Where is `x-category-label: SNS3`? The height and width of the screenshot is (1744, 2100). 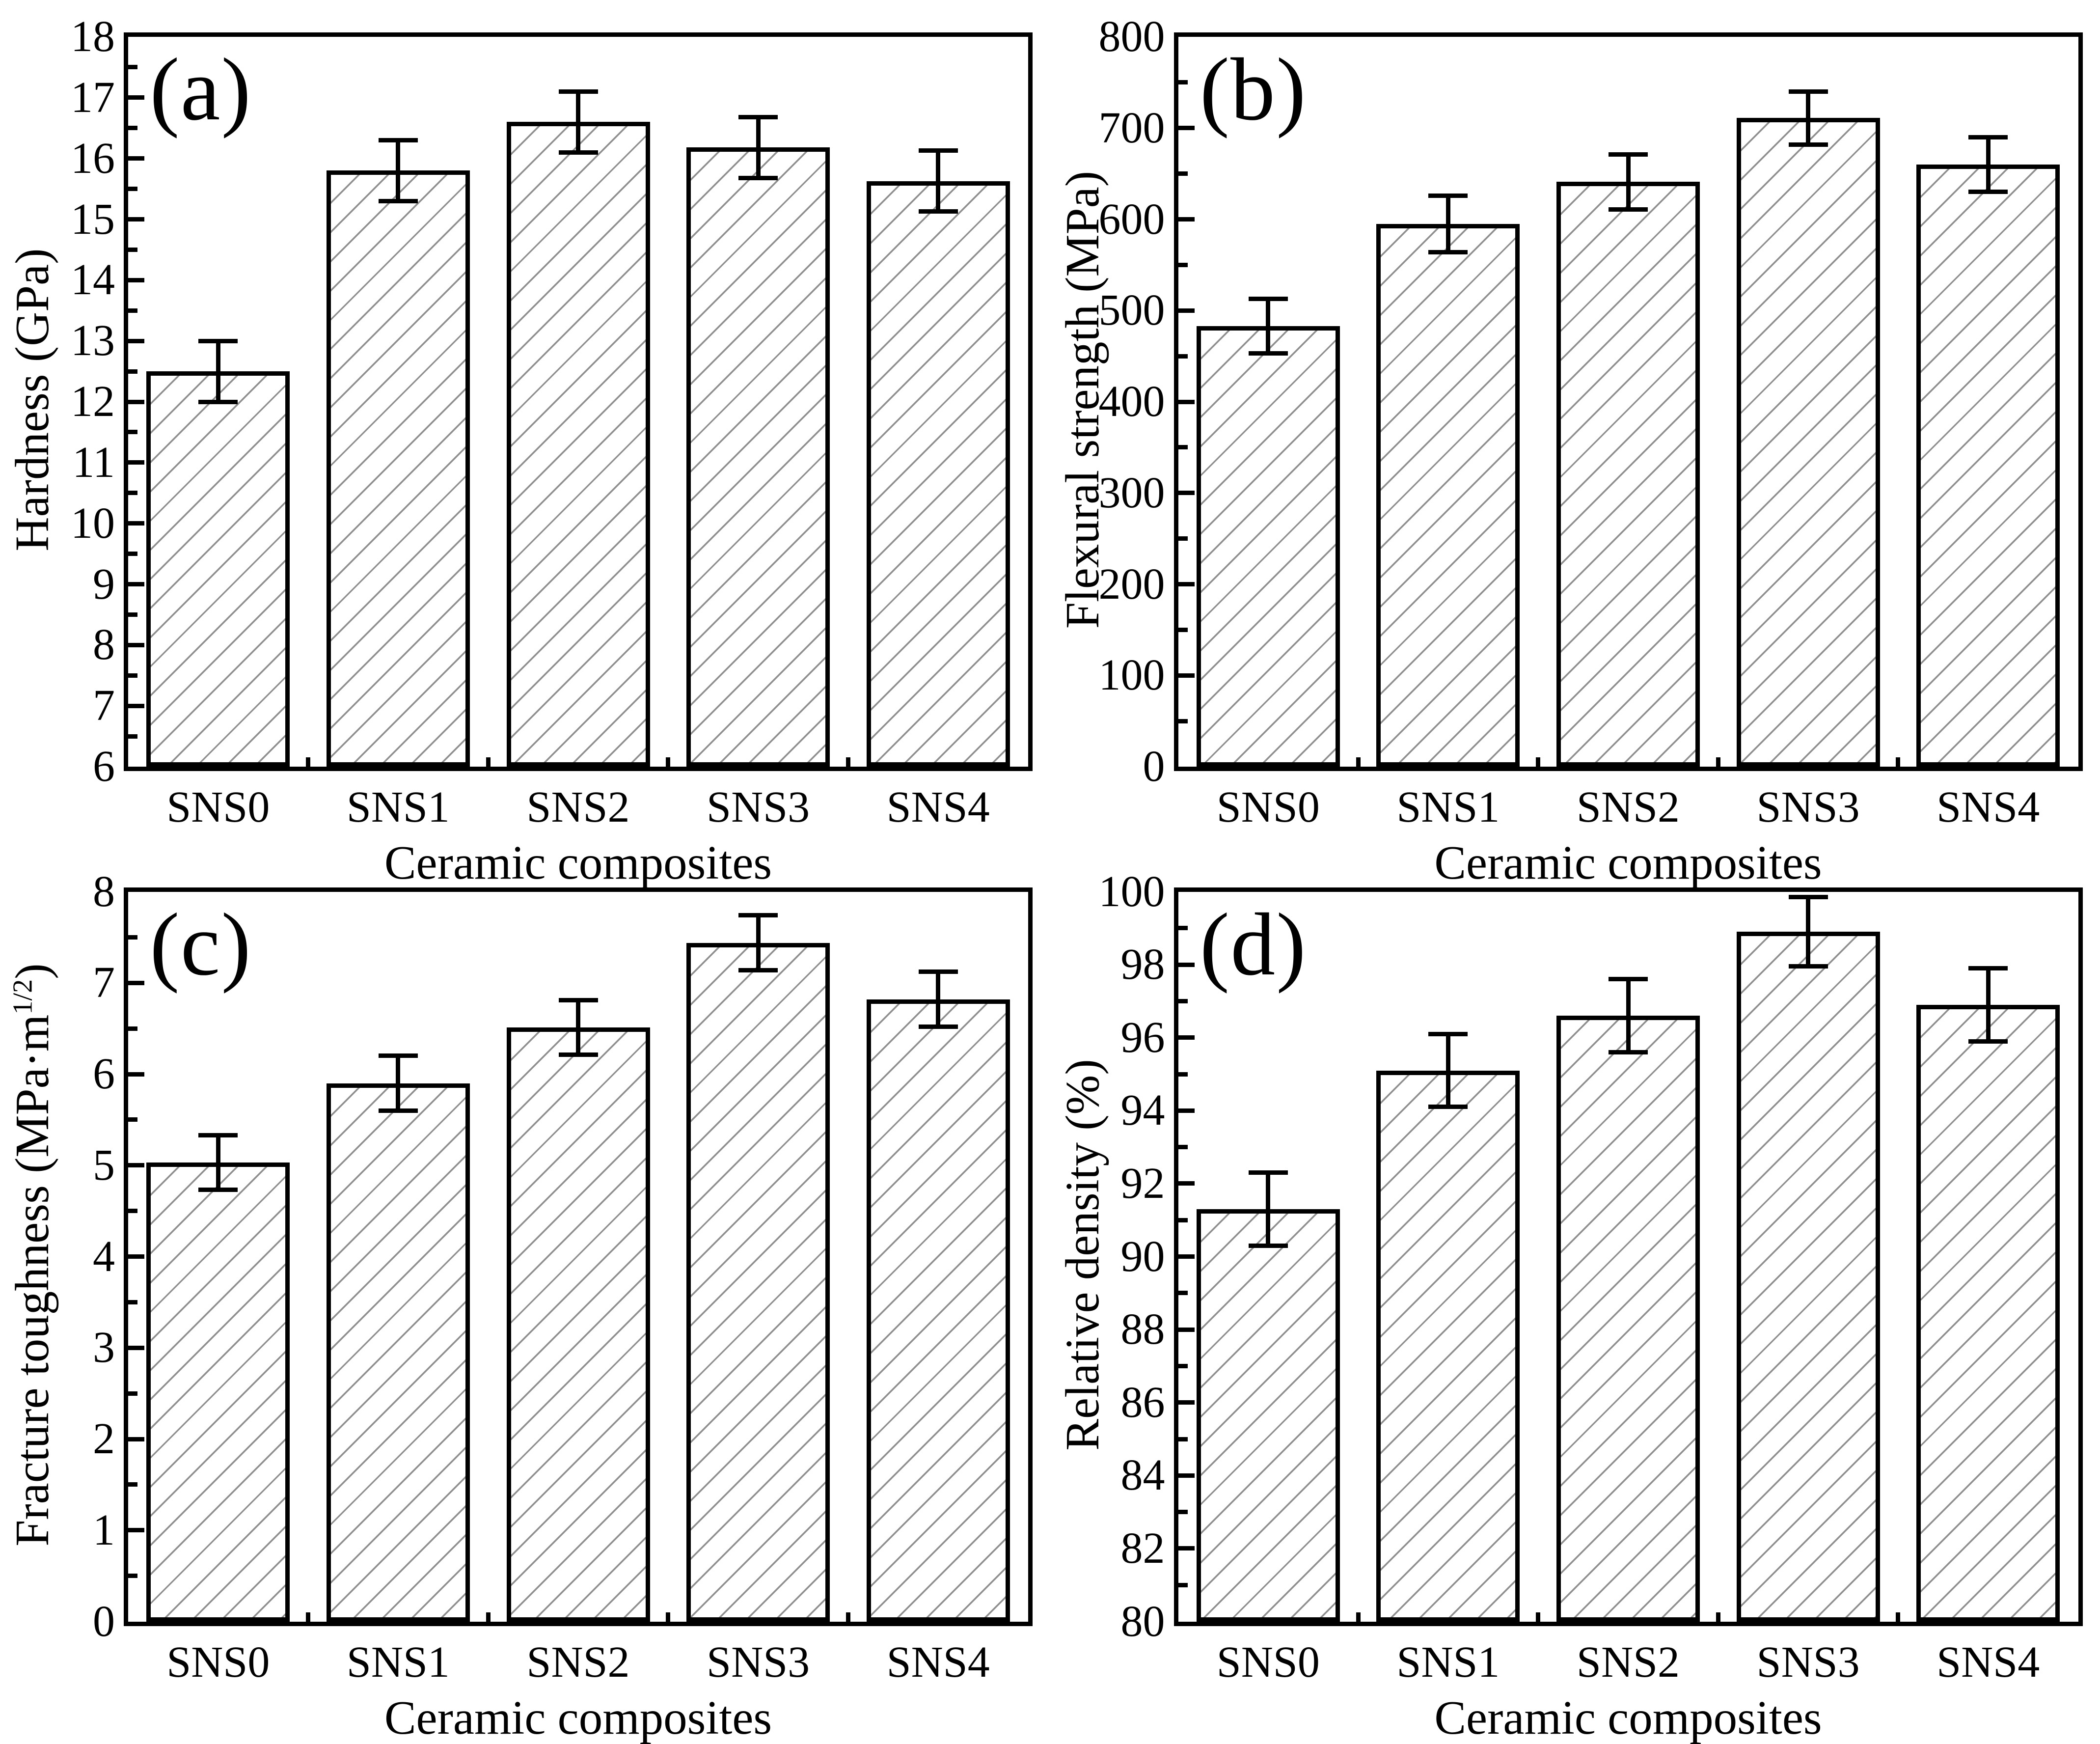
x-category-label: SNS3 is located at coordinates (758, 1662).